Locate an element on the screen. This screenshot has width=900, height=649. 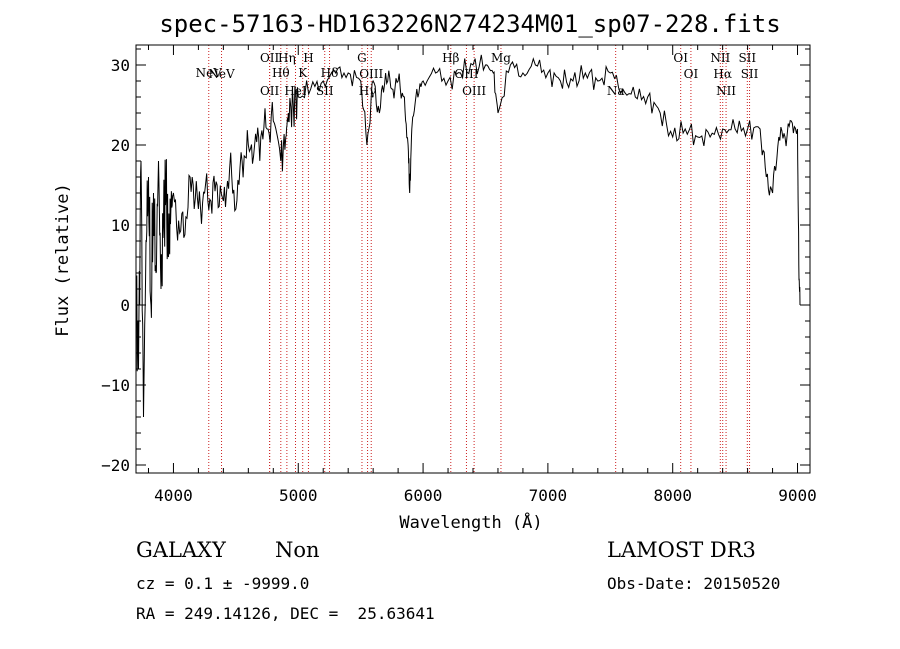
observation-date: Obs-Date: 20150520 is located at coordinates (694, 583).